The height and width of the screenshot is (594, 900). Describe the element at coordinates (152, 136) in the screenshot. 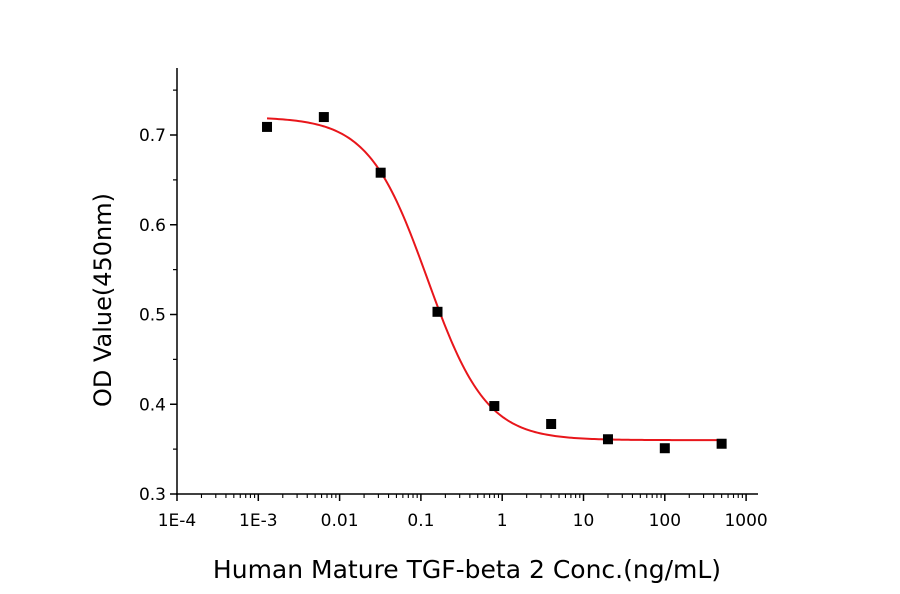

I see `y-tick-label: 0.7` at that location.